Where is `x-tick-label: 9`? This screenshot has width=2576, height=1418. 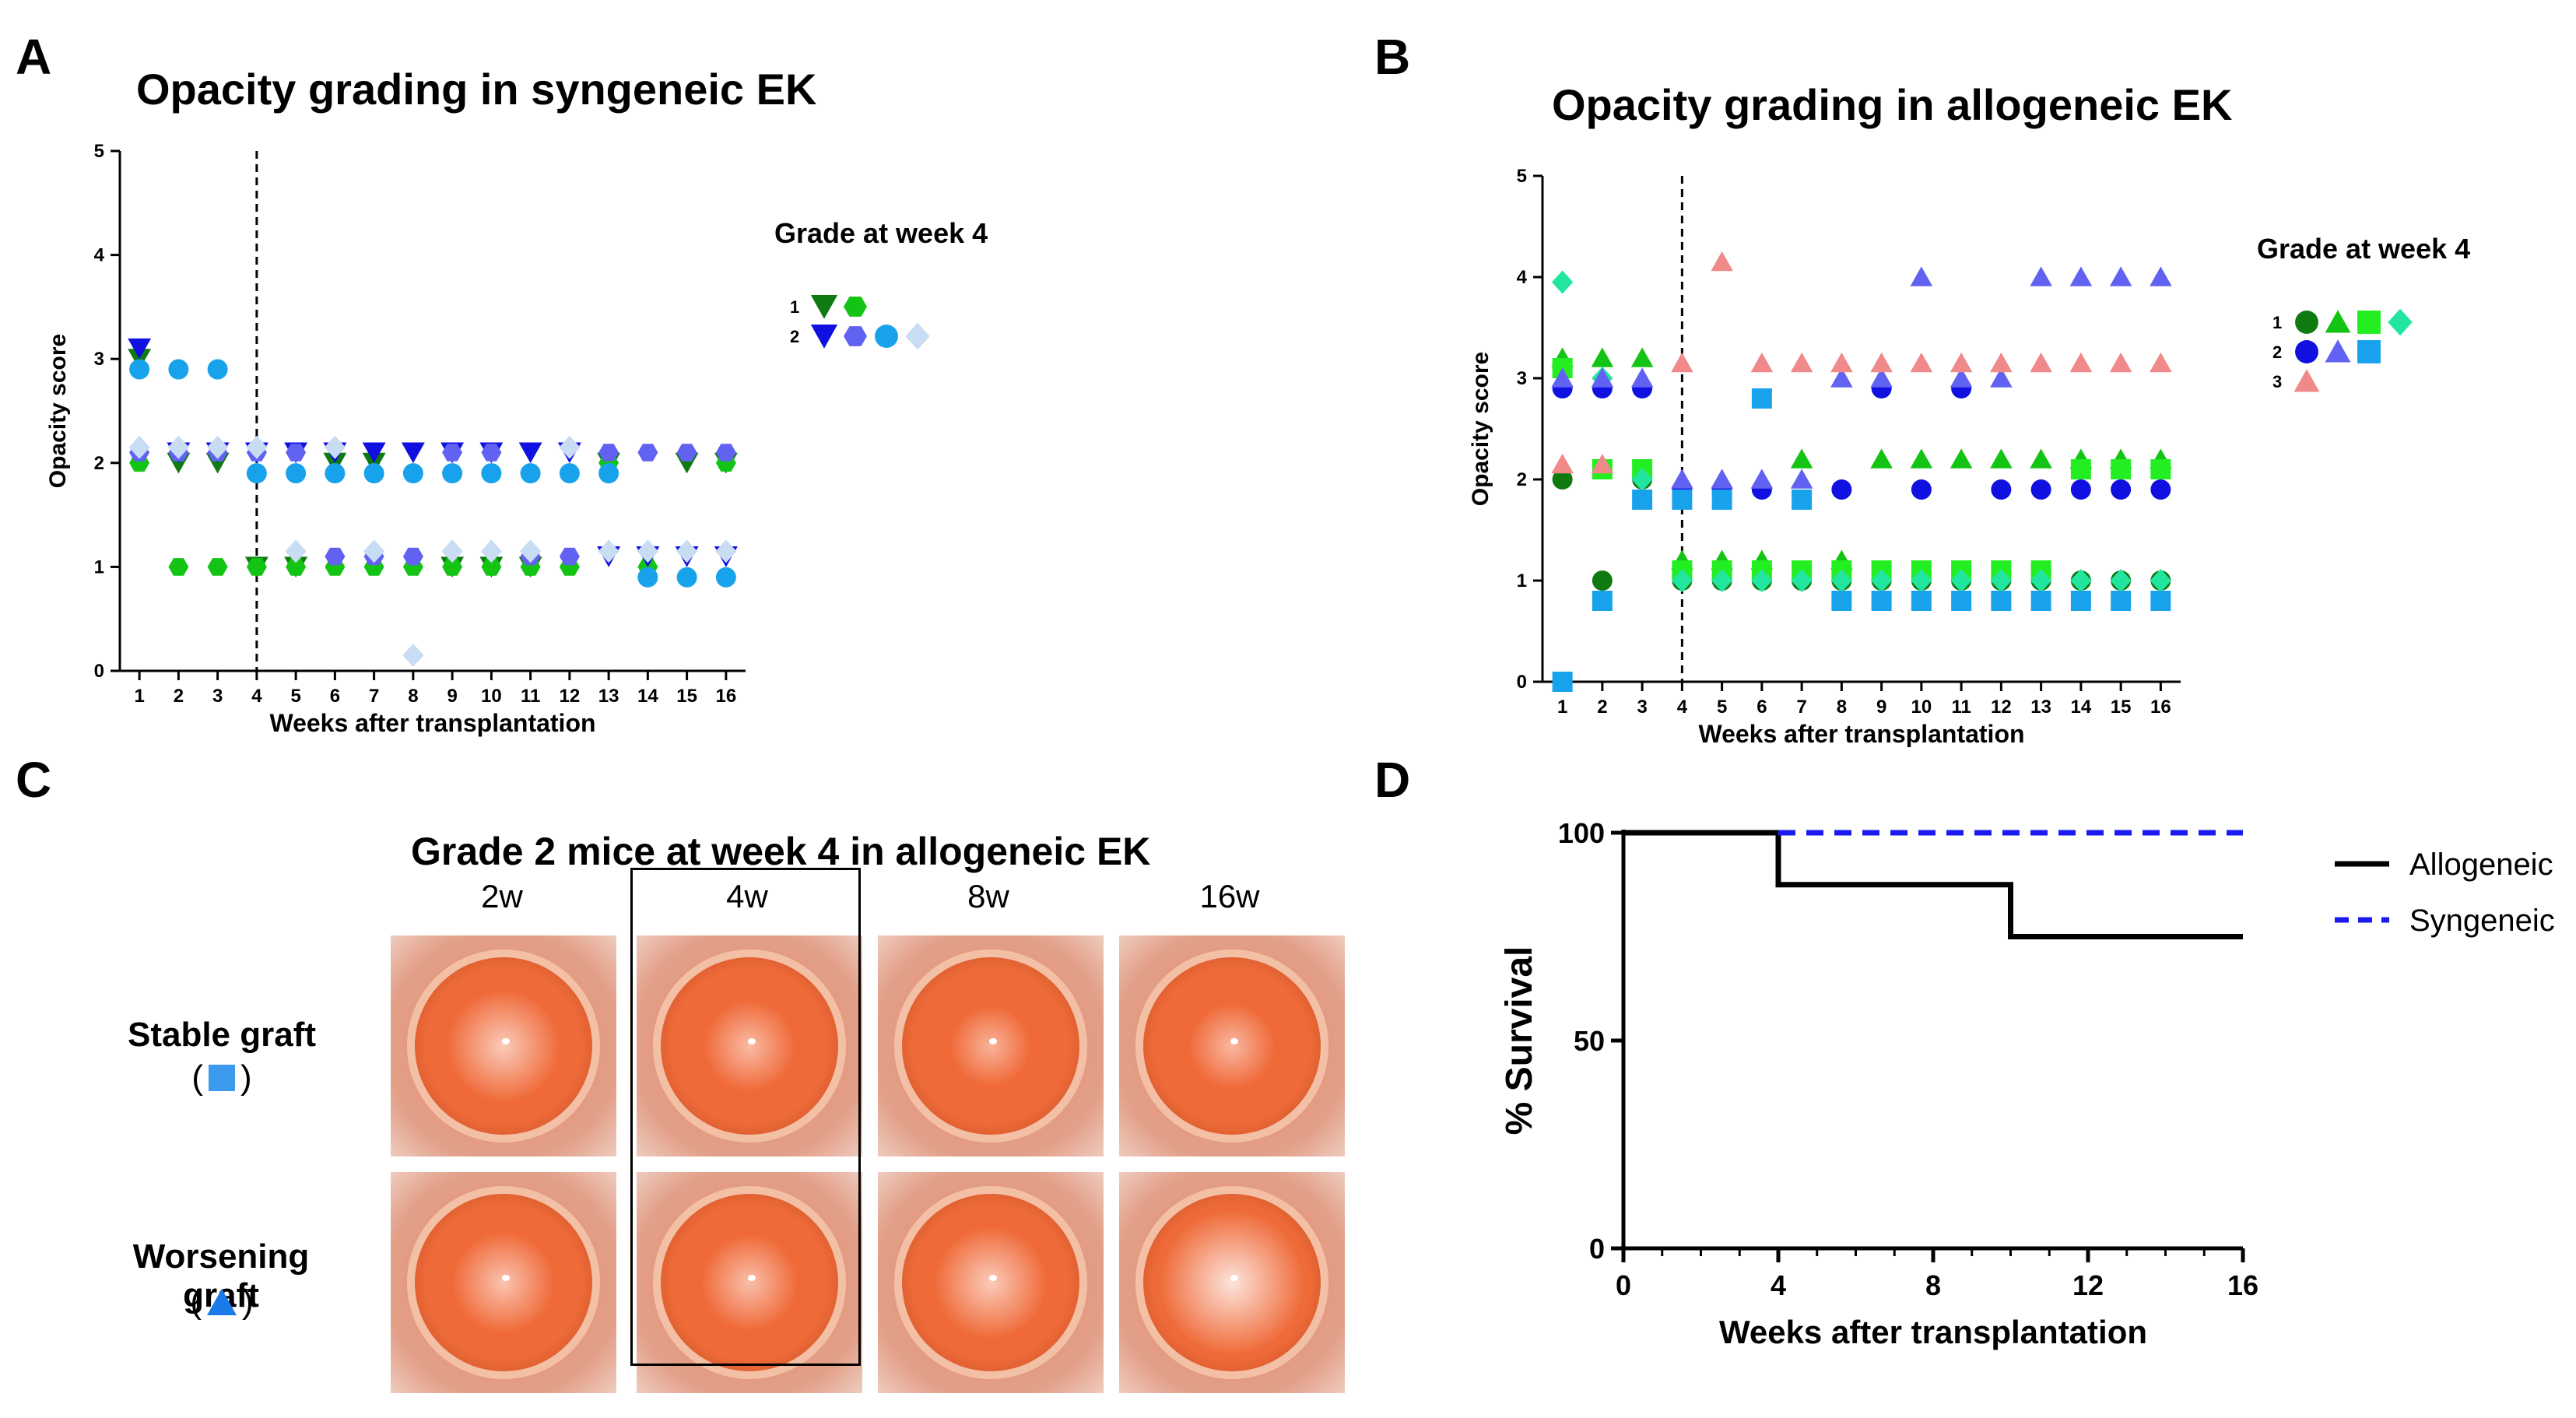 x-tick-label: 9 is located at coordinates (1881, 707).